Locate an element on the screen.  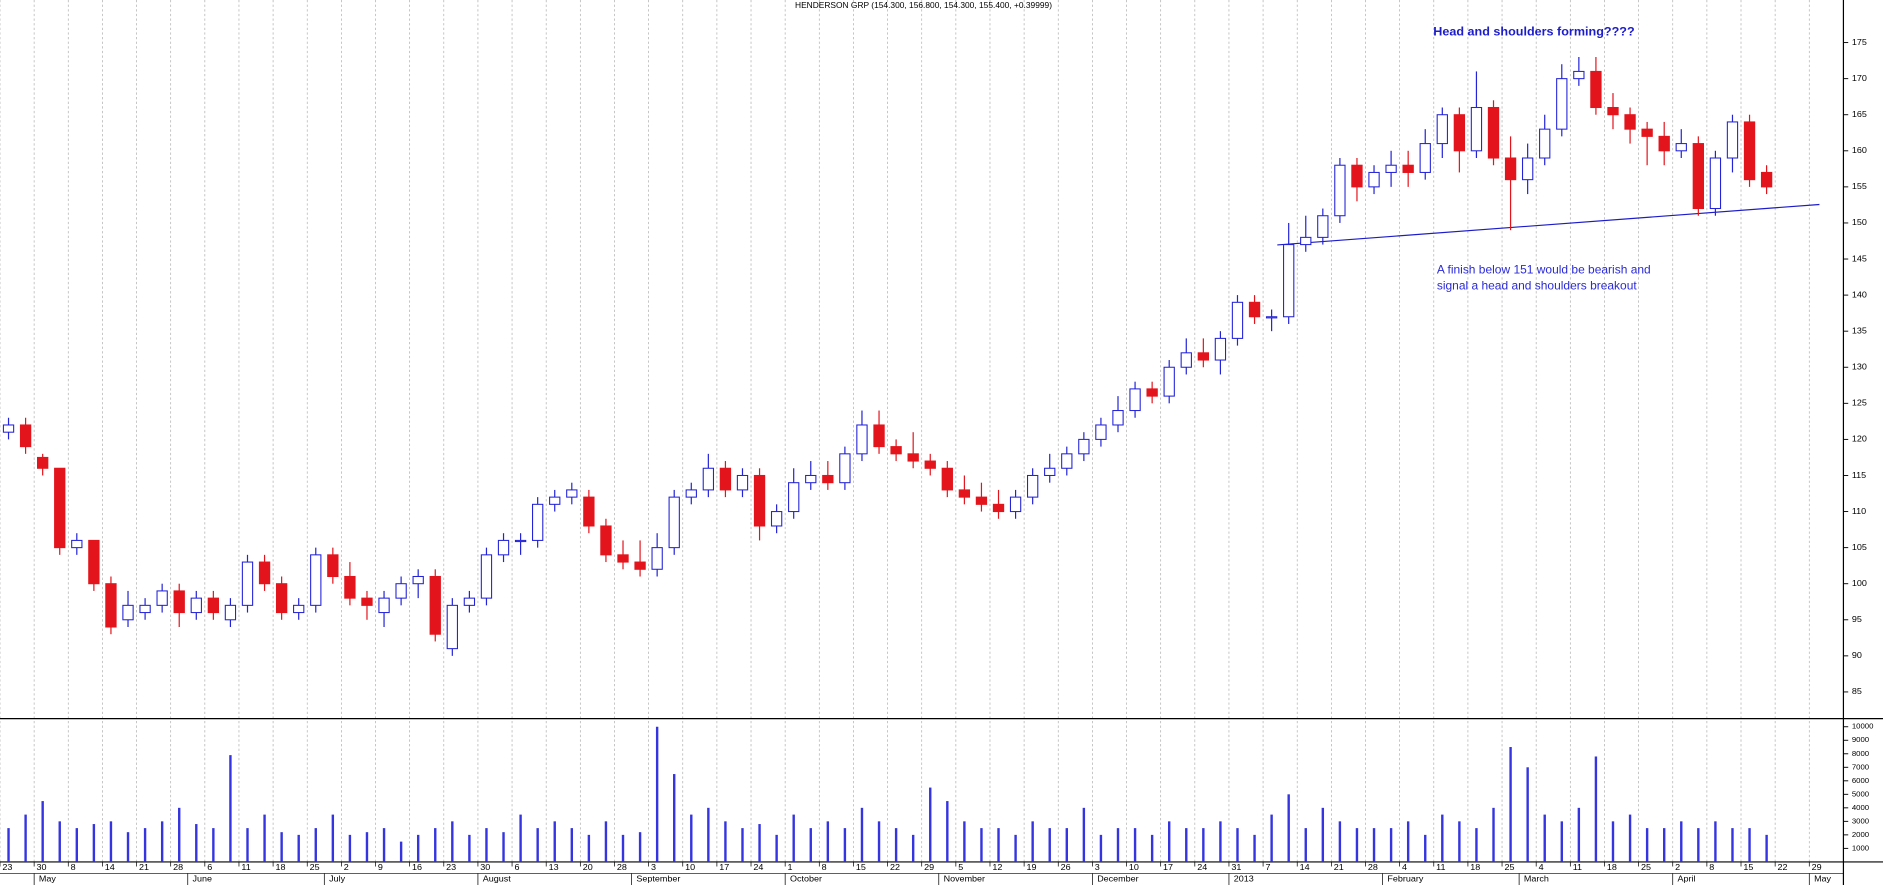
y-tick-label: 130 is located at coordinates (1859, 367).